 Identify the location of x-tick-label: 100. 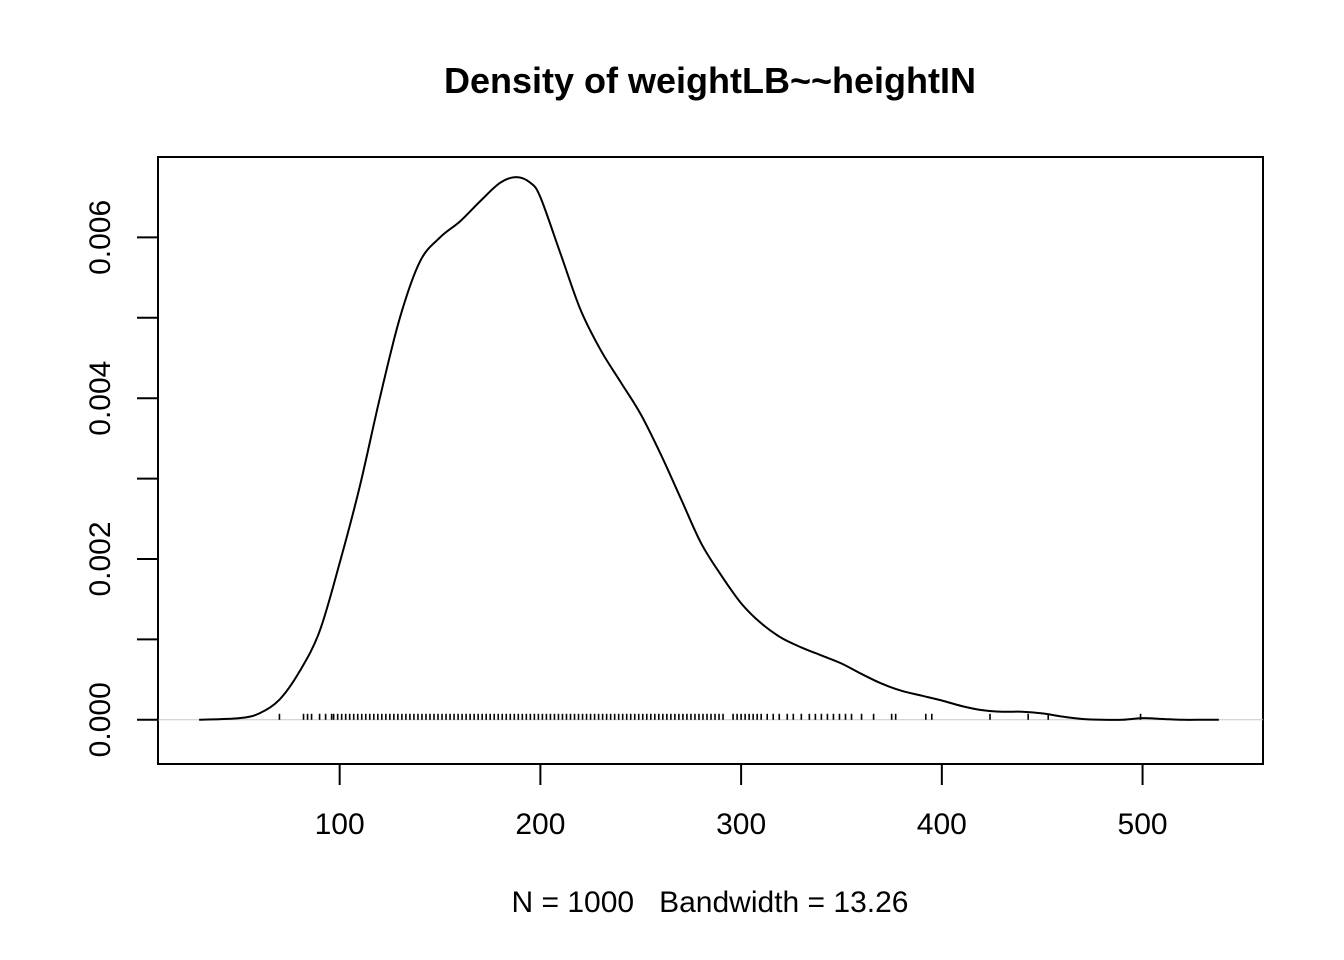
(340, 824).